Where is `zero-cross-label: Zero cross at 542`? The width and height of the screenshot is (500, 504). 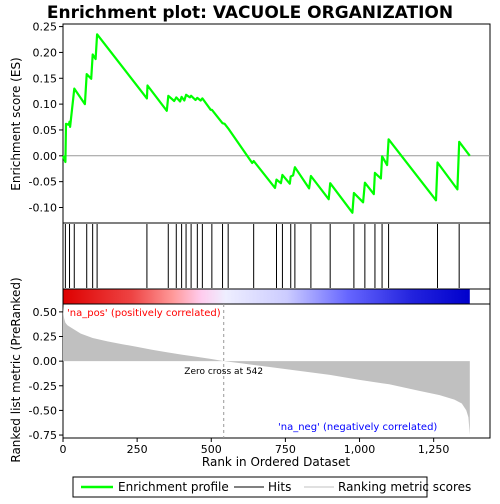 zero-cross-label: Zero cross at 542 is located at coordinates (223, 372).